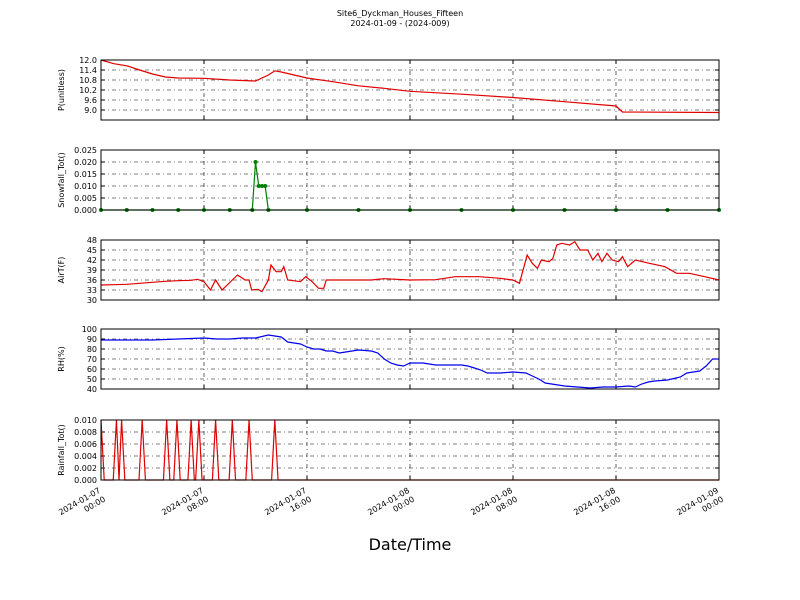 The height and width of the screenshot is (600, 800). I want to click on y-tick-label: 70, so click(92, 359).